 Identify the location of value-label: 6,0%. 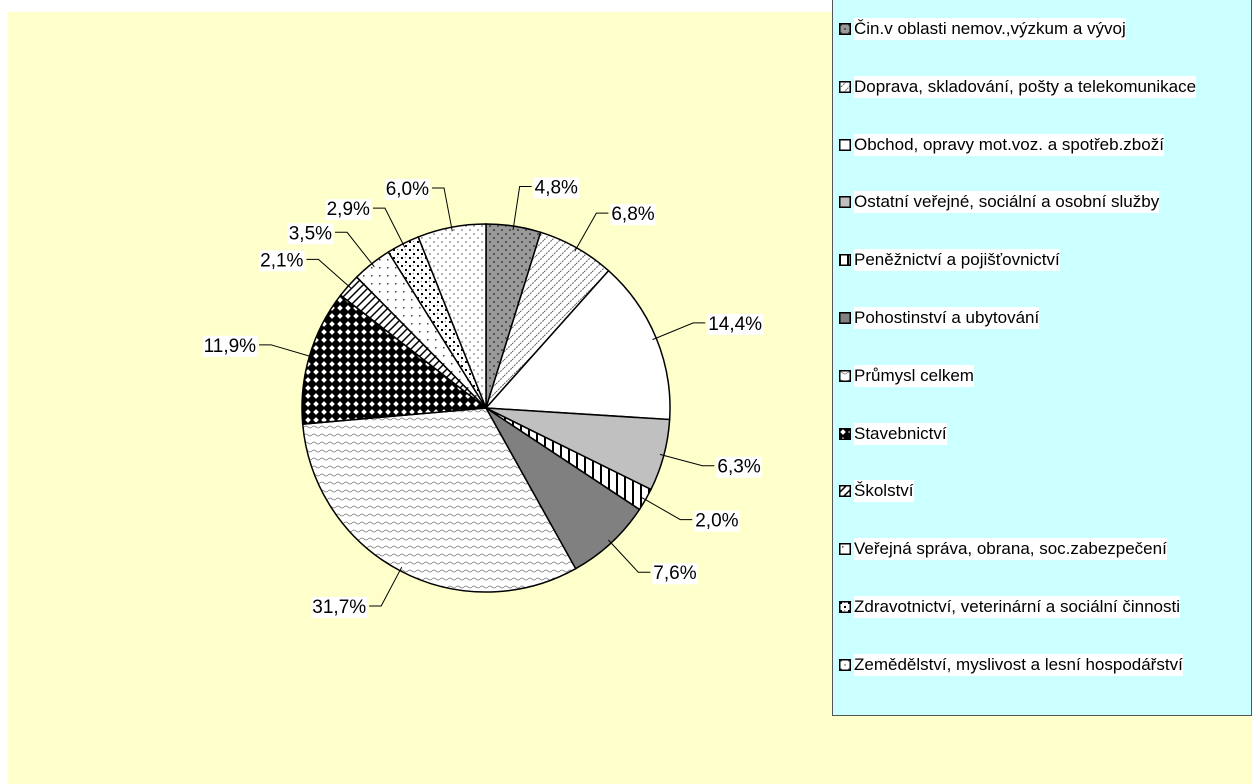
(407, 189).